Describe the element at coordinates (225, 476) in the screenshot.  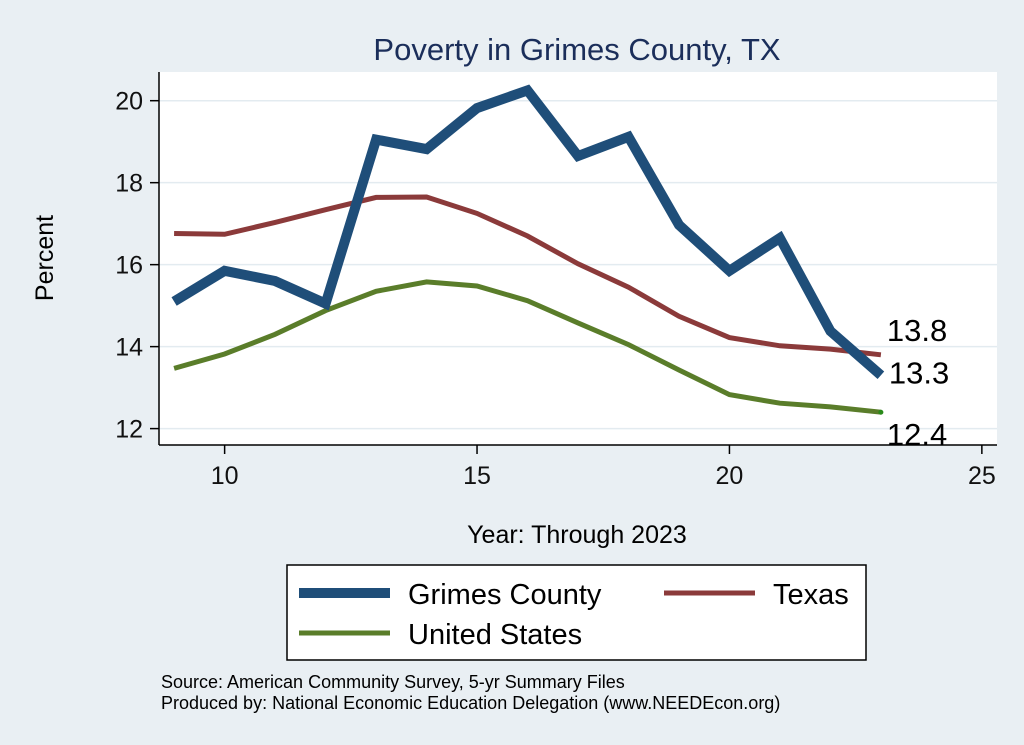
I see `x-tick-label-10: 10` at that location.